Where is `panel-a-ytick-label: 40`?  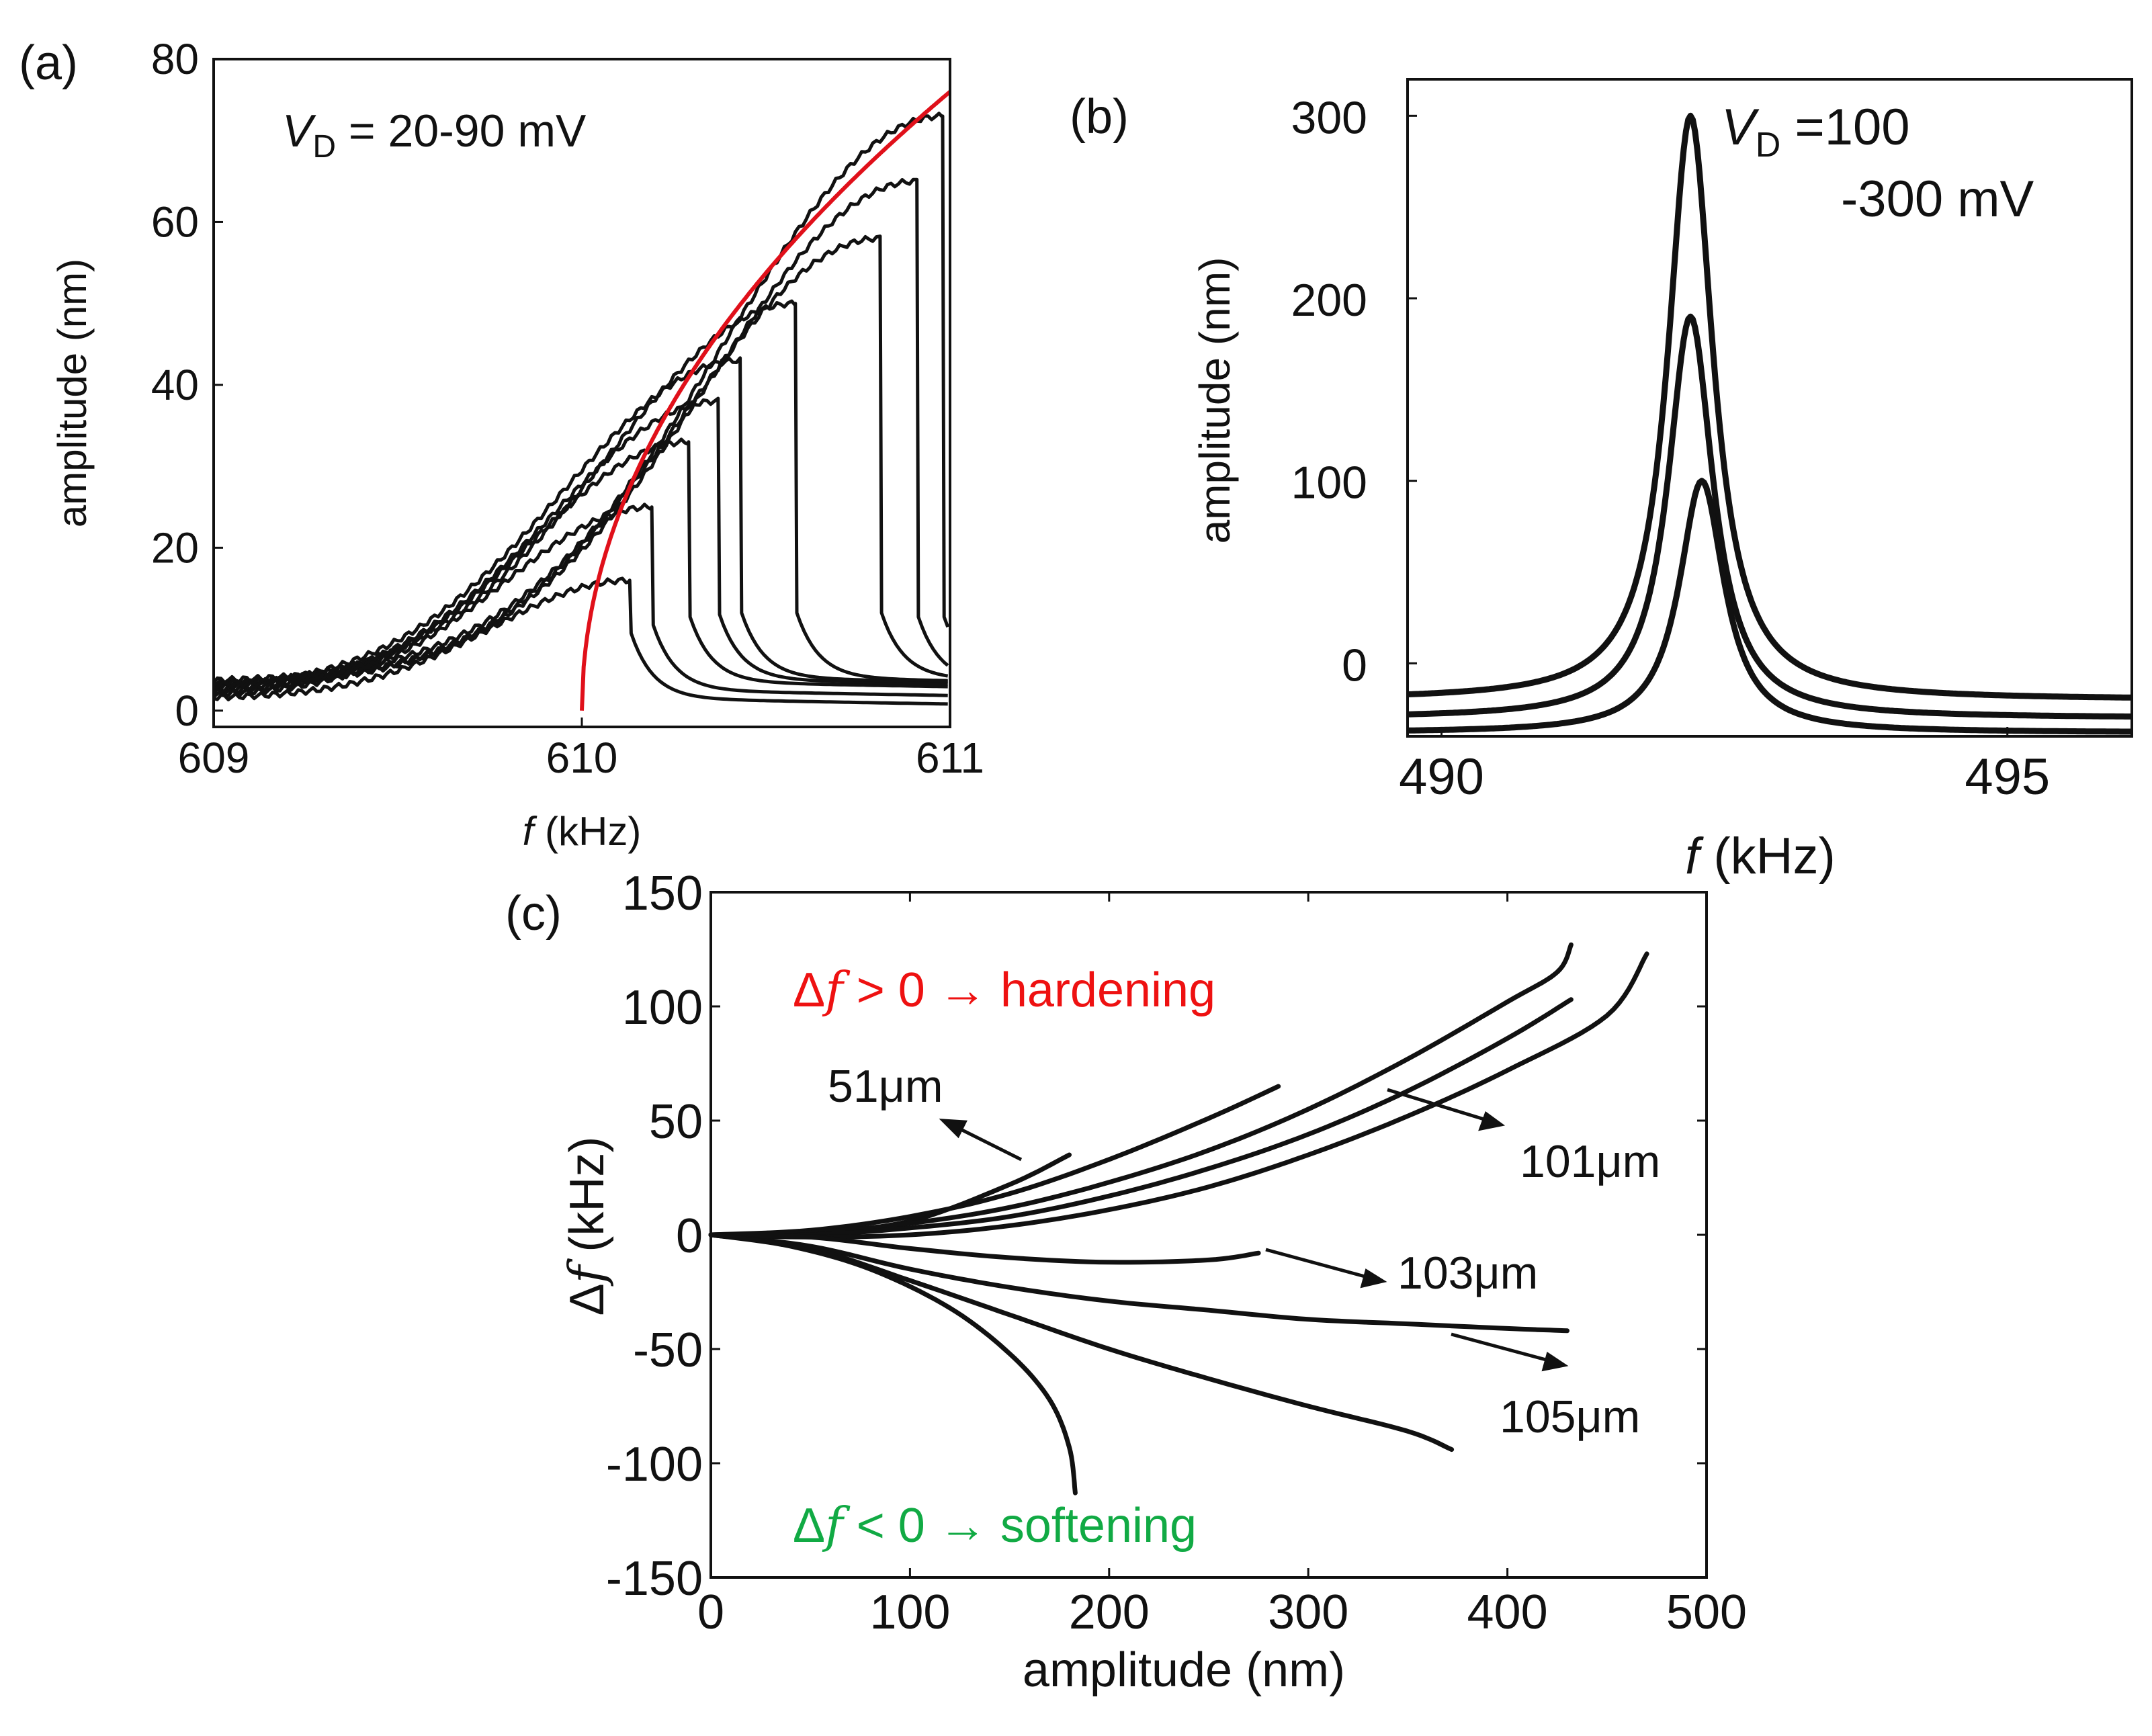
panel-a-ytick-label: 40 is located at coordinates (175, 385).